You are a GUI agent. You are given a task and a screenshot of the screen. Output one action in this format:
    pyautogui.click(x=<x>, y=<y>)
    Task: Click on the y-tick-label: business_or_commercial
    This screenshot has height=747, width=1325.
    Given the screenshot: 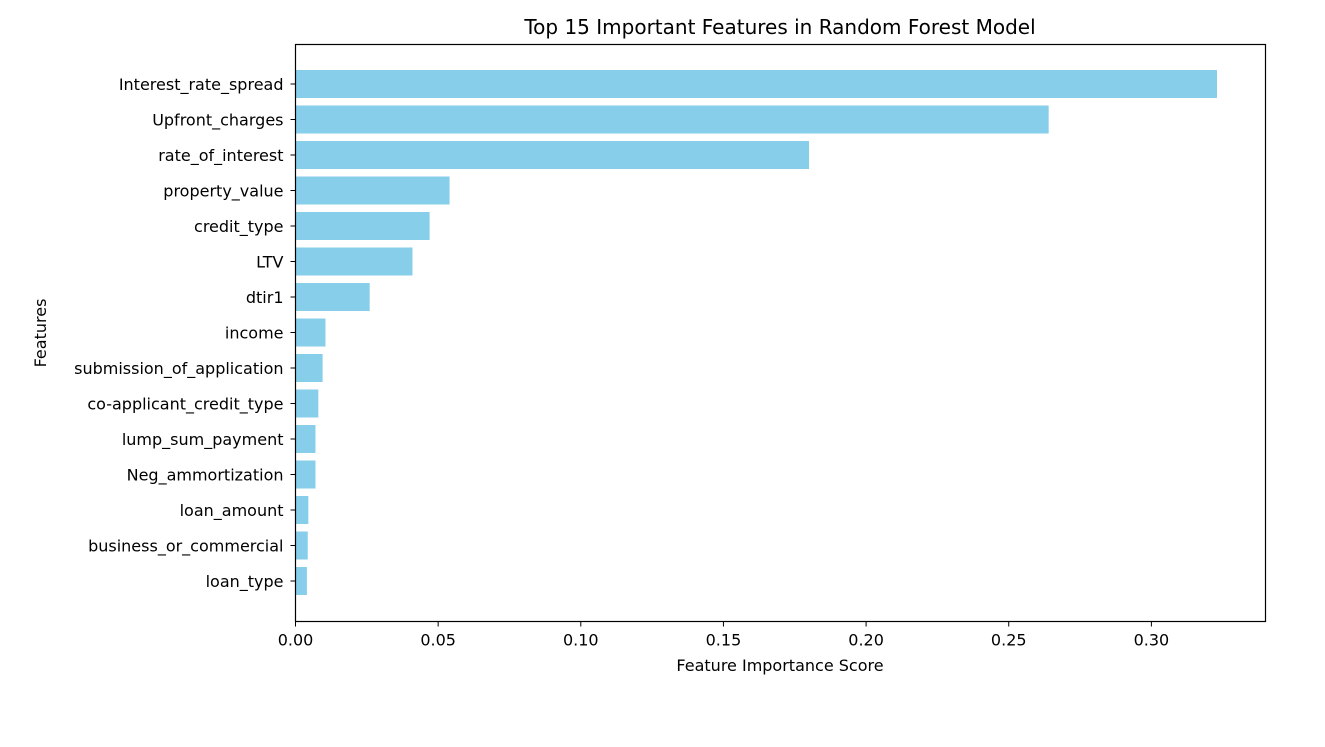 What is the action you would take?
    pyautogui.click(x=185, y=547)
    